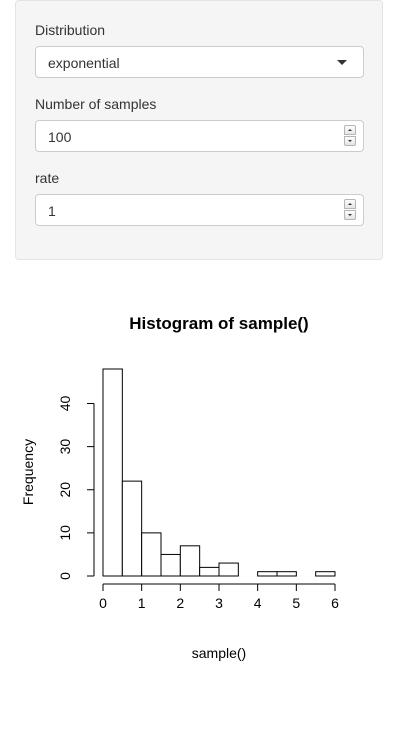  I want to click on x-axis: 0 1 2 3 4 5 6, so click(219, 597).